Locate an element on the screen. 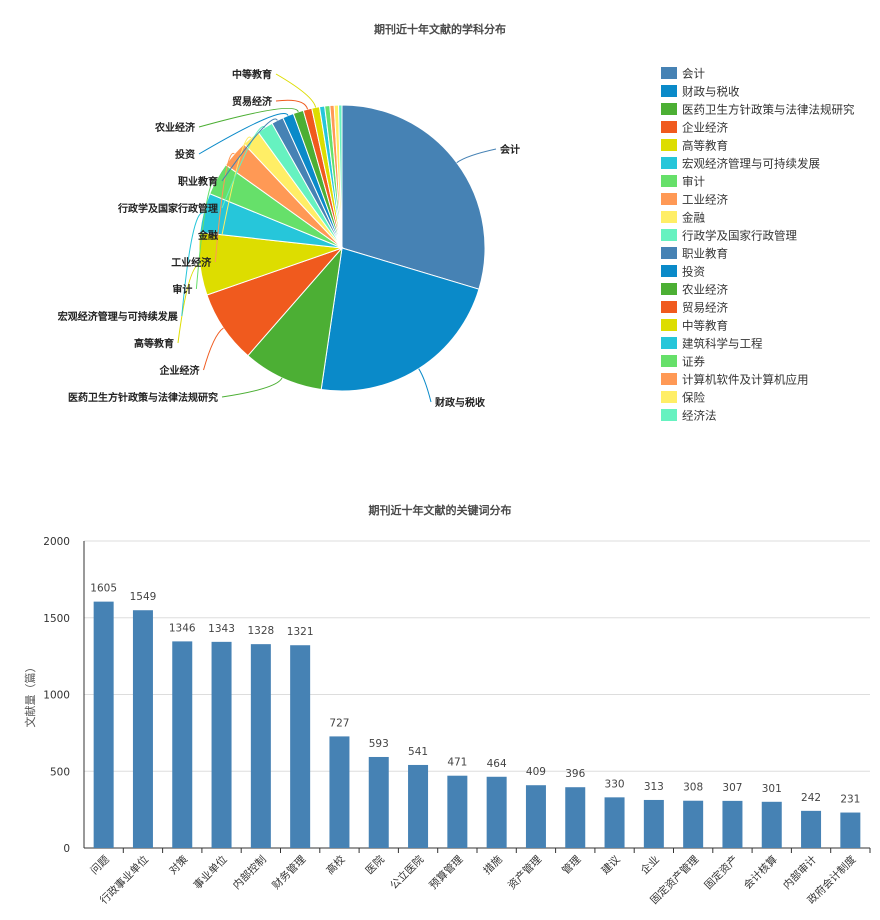 The image size is (880, 920). x-tick-label-17: 会计核算 is located at coordinates (760, 872).